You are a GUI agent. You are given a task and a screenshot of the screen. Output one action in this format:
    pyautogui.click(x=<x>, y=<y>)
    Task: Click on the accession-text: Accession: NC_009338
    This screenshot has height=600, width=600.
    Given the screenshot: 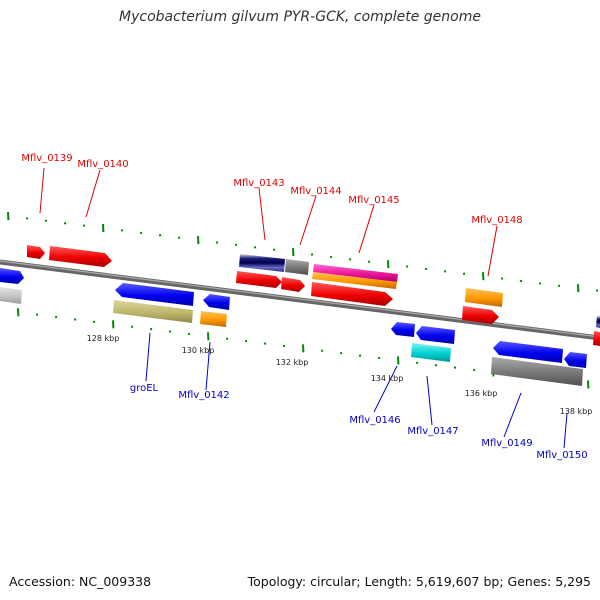 What is the action you would take?
    pyautogui.click(x=80, y=581)
    